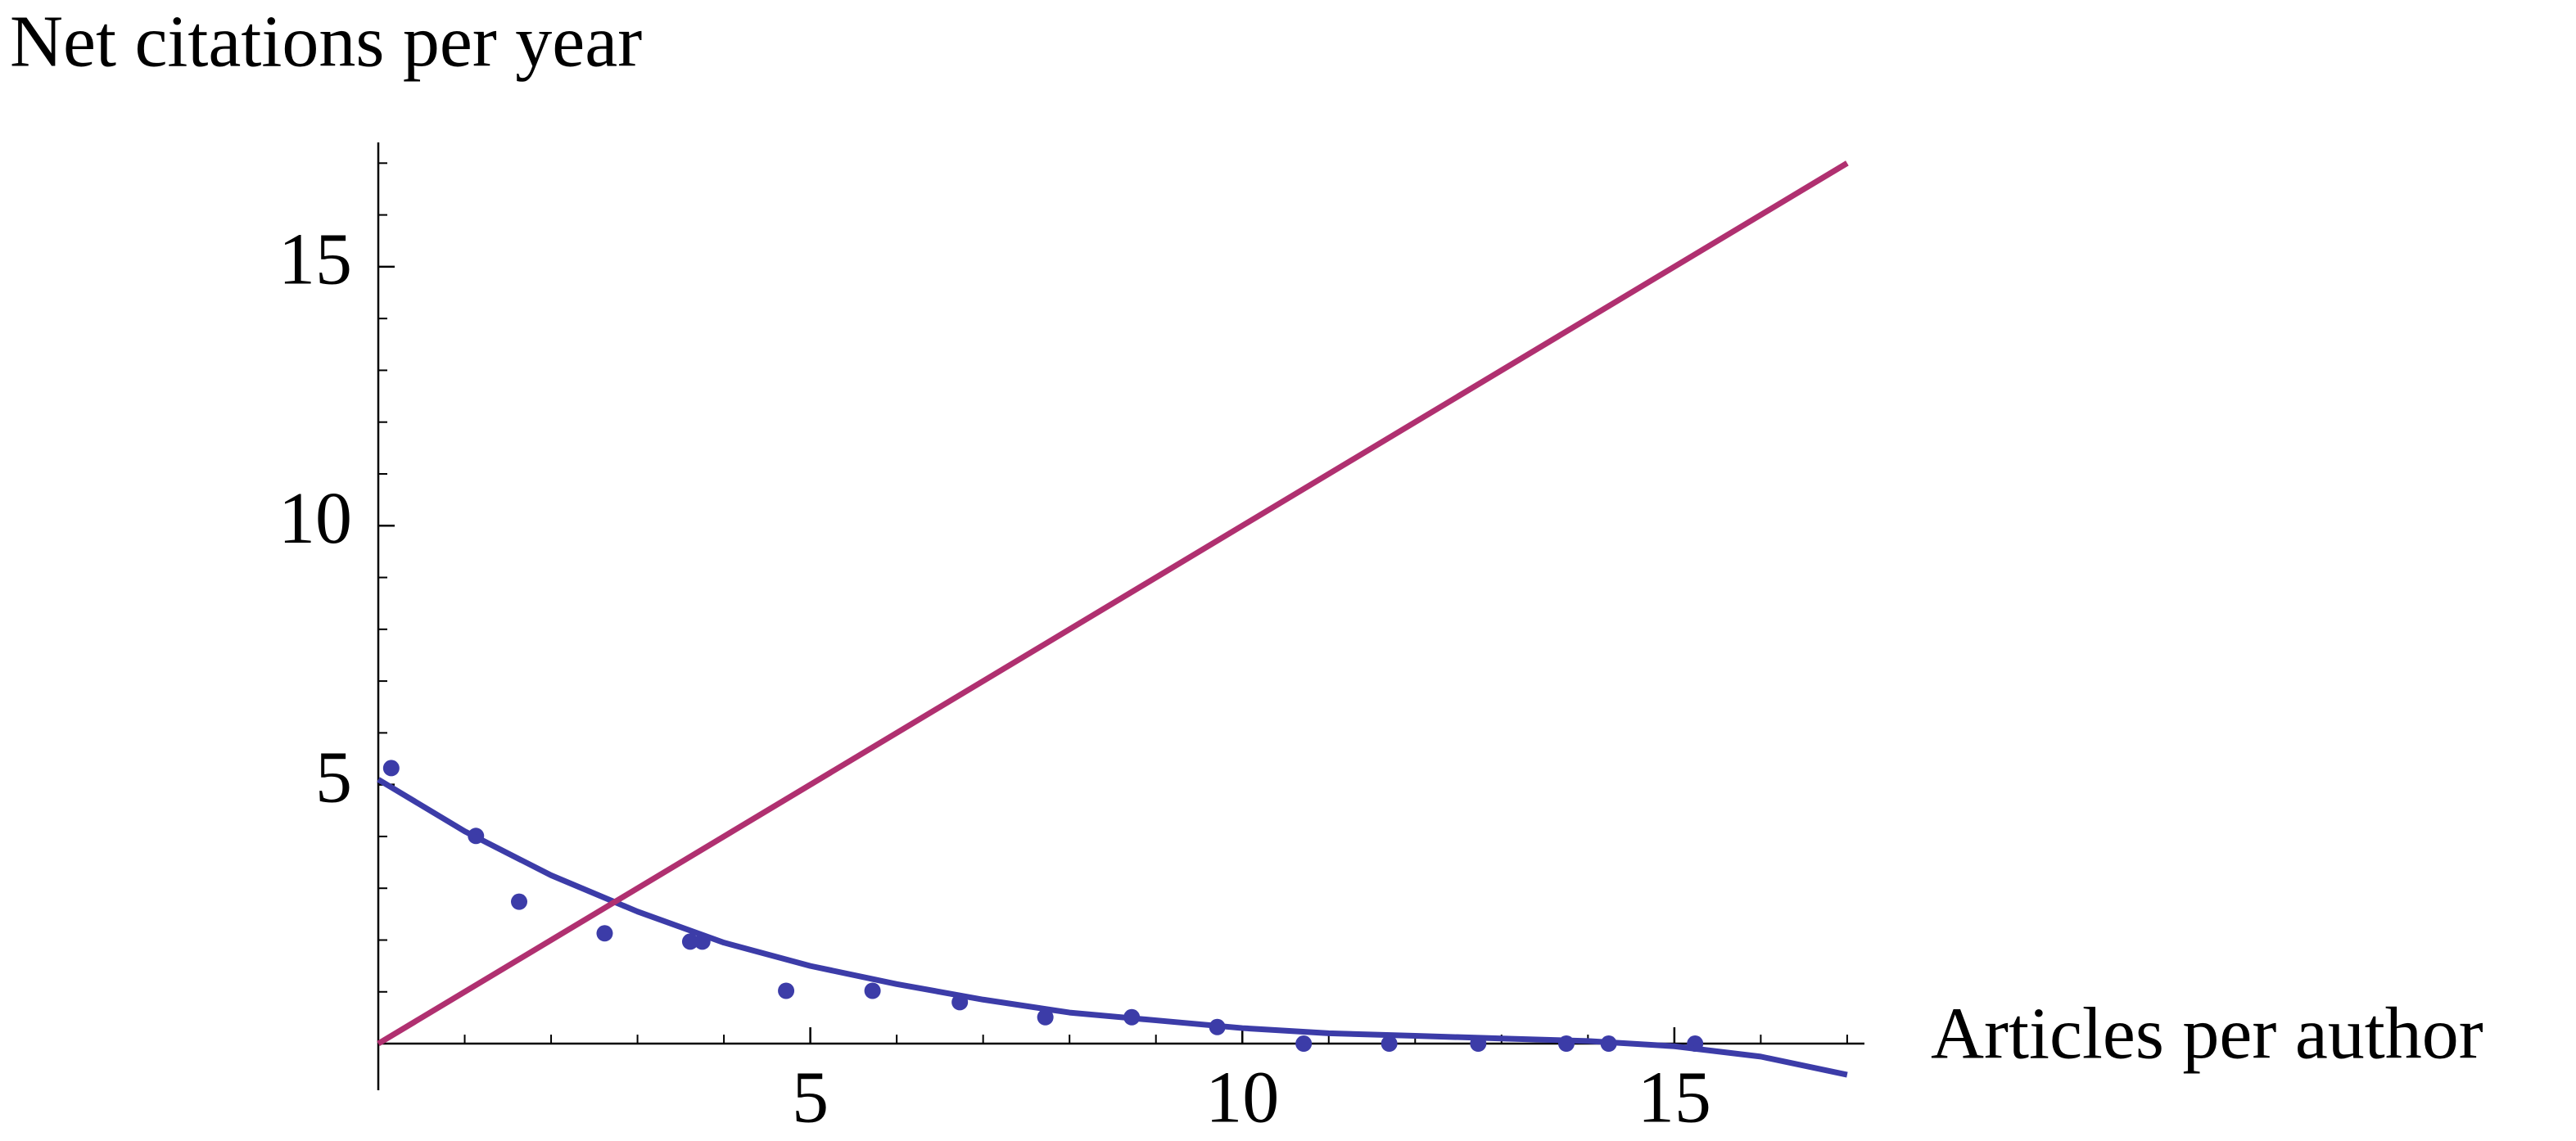  Describe the element at coordinates (333, 777) in the screenshot. I see `y-tick-label: 5` at that location.